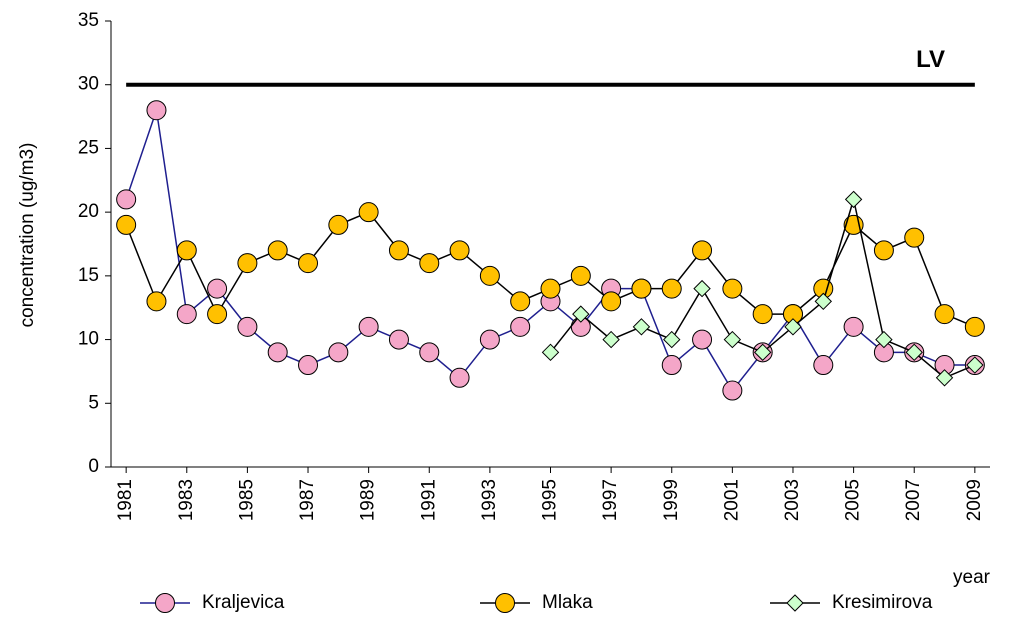  What do you see at coordinates (243, 602) in the screenshot?
I see `legend-label: Kraljevica` at bounding box center [243, 602].